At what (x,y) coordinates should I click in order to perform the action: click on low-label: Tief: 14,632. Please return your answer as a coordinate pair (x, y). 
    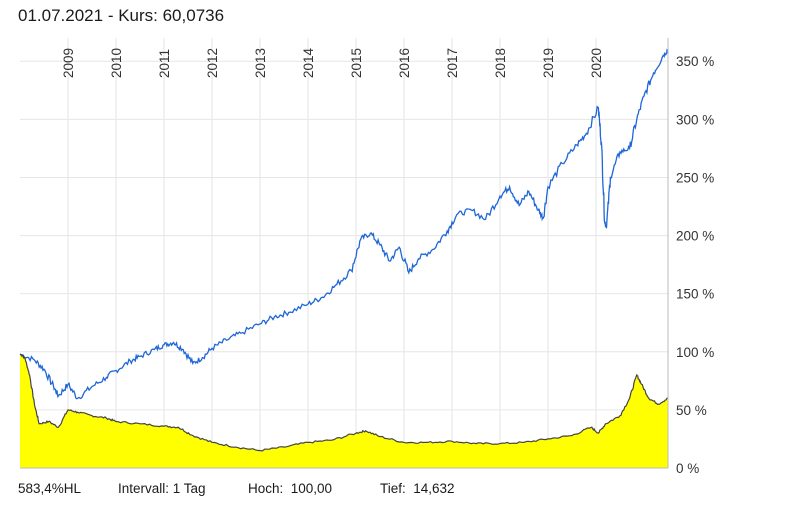
    Looking at the image, I should click on (417, 488).